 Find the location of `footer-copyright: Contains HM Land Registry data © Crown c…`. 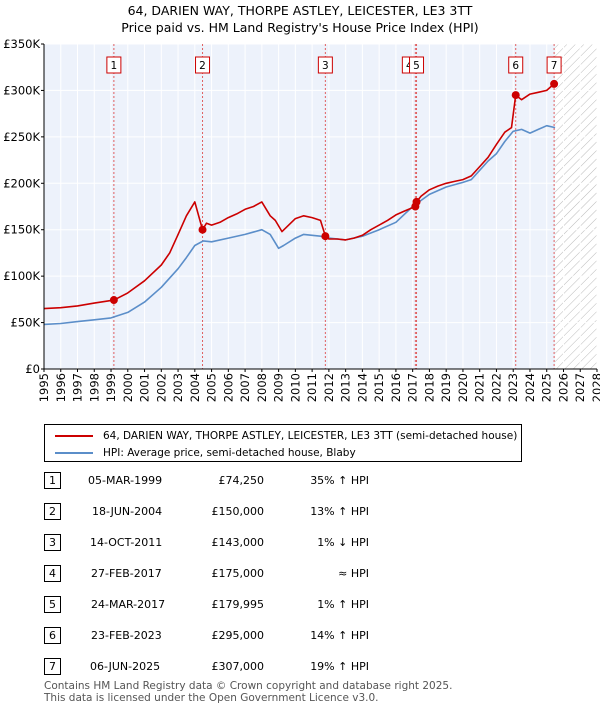

footer-copyright: Contains HM Land Registry data © Crown c… is located at coordinates (248, 686).